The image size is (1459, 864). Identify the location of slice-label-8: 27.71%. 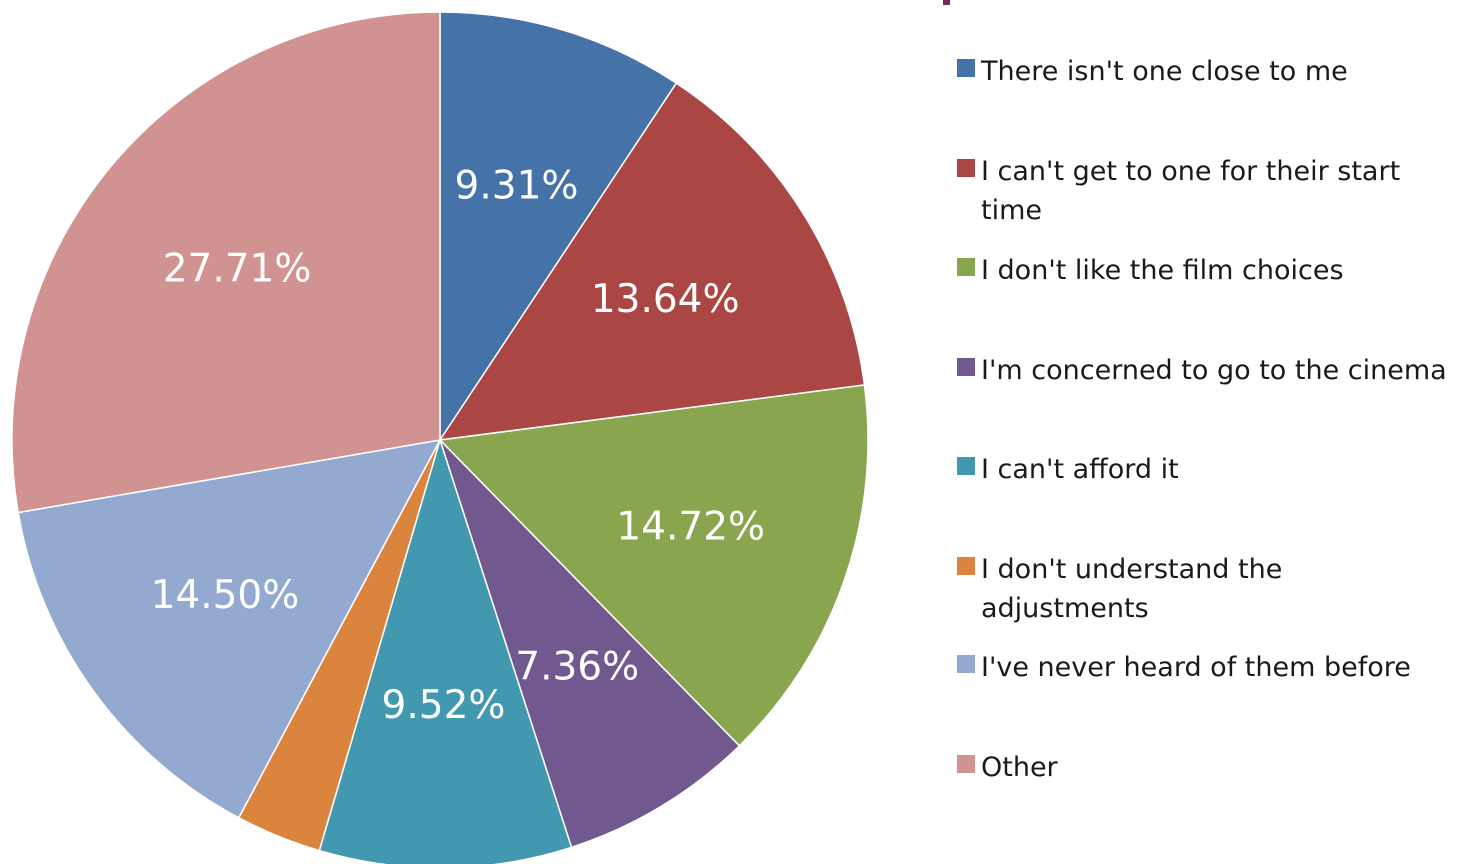
(237, 268).